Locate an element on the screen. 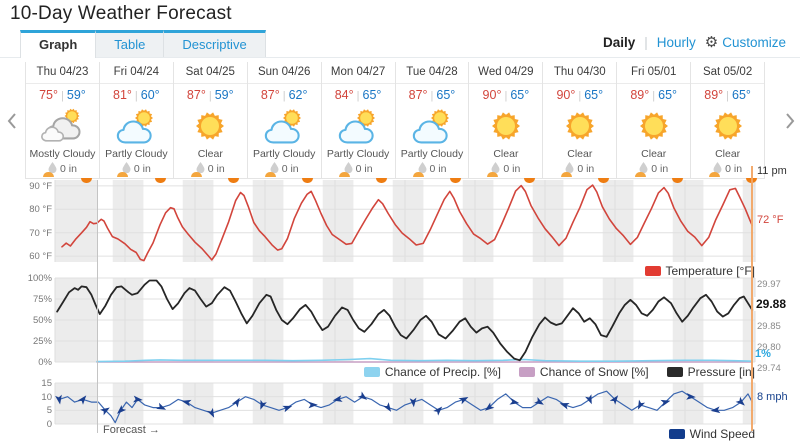 This screenshot has width=800, height=441. y-axis-tick-label: 25% is located at coordinates (42, 341).